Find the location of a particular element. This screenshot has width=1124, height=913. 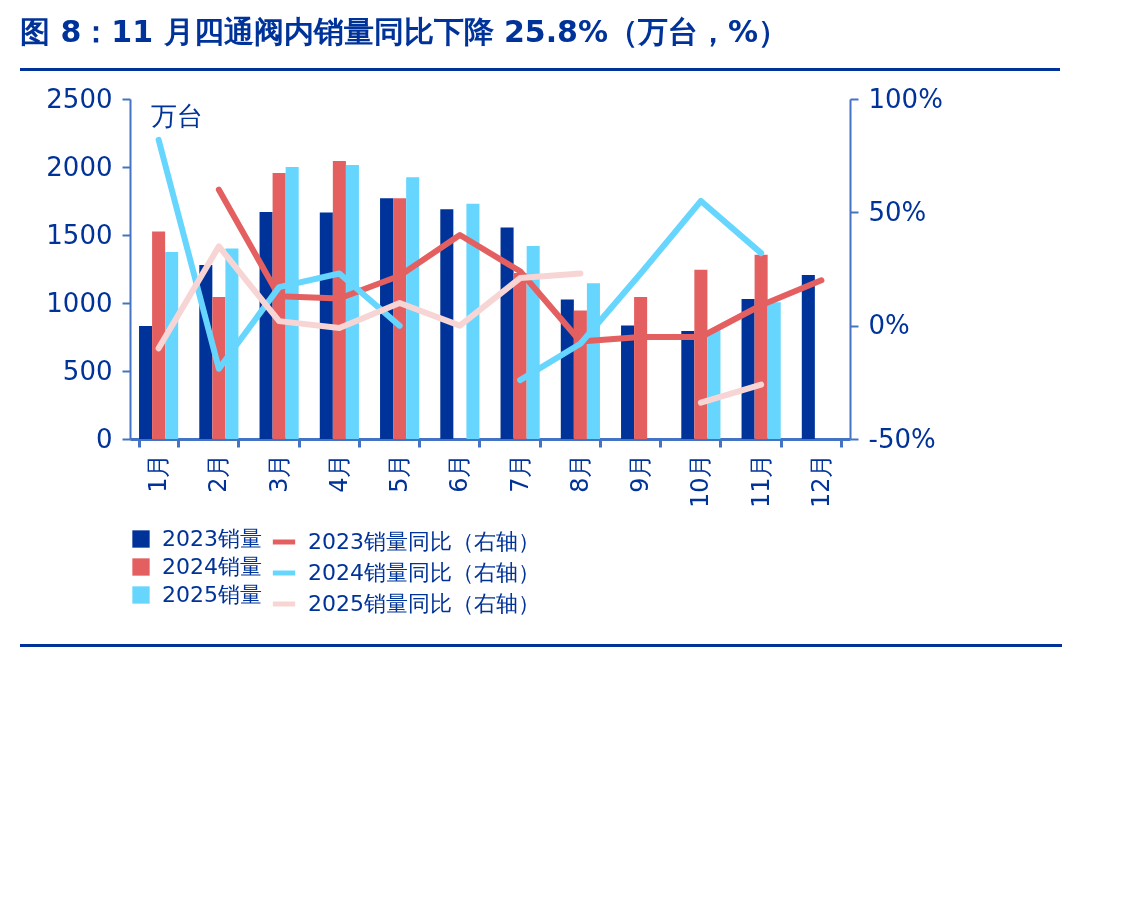

x-tick-label: 5月 is located at coordinates (399, 473).